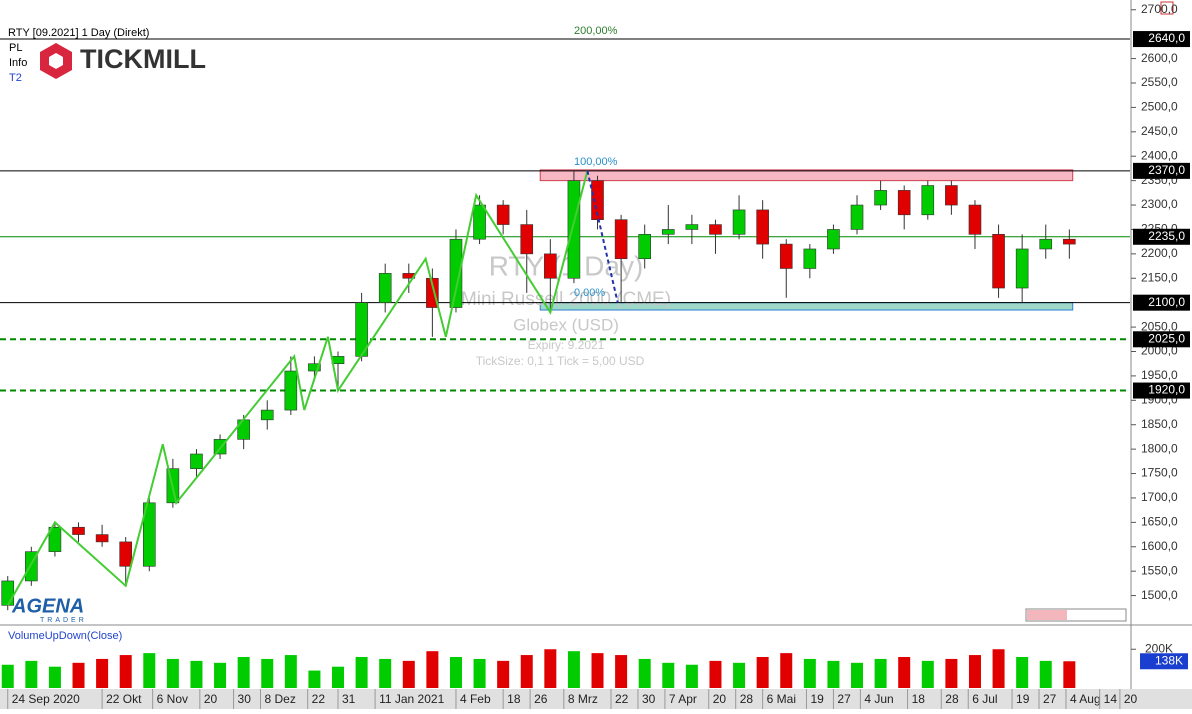  What do you see at coordinates (1166, 236) in the screenshot?
I see `level-label: 2235,0` at bounding box center [1166, 236].